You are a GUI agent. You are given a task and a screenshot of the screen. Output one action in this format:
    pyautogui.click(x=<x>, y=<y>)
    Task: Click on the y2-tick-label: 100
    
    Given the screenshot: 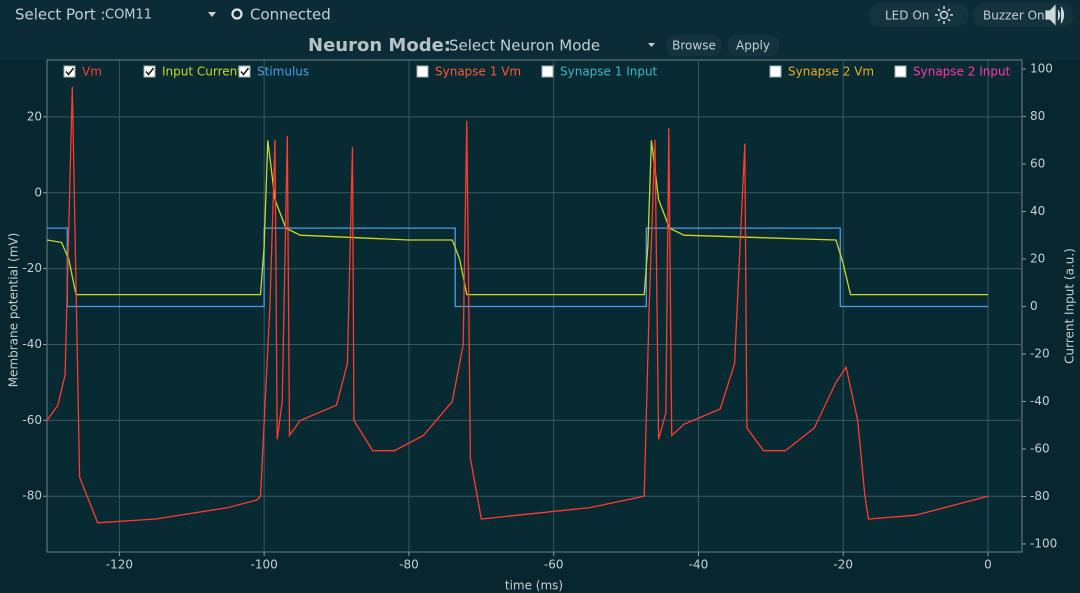 What is the action you would take?
    pyautogui.click(x=1041, y=69)
    